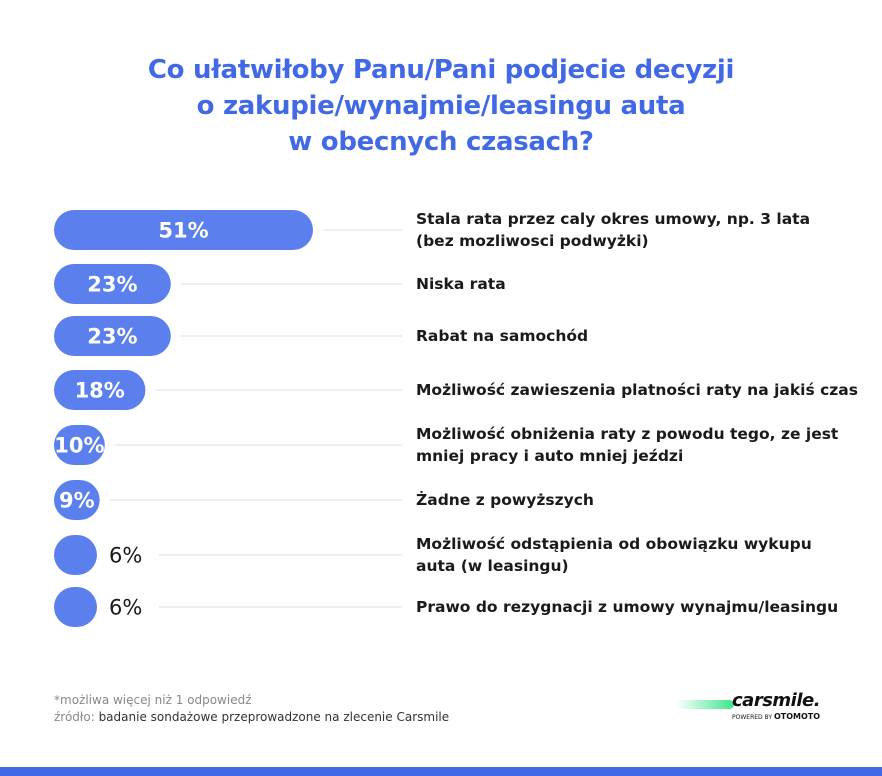 The image size is (882, 776). Describe the element at coordinates (549, 456) in the screenshot. I see `category-label: mniej pracy i auto mniej jeździ` at that location.